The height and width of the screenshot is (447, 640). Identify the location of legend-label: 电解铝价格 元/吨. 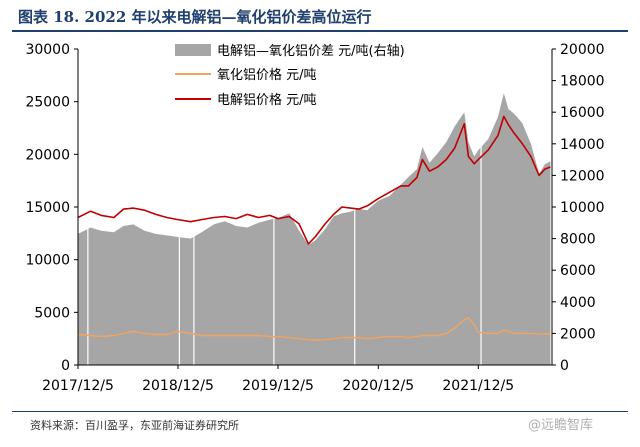
(267, 100).